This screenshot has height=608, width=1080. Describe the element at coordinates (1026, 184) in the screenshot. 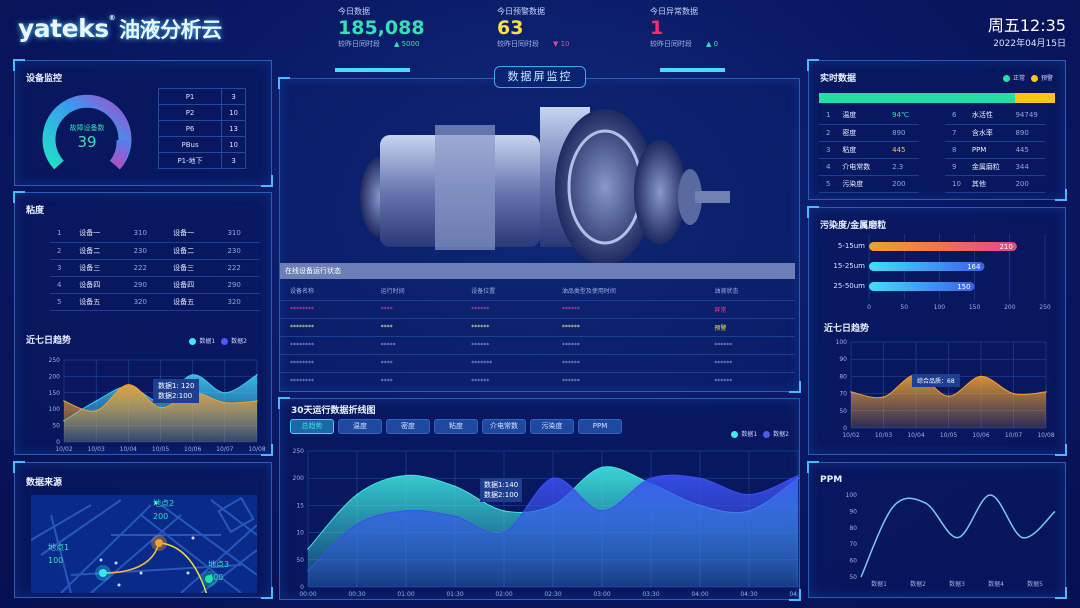

I see `cell: 200` at that location.